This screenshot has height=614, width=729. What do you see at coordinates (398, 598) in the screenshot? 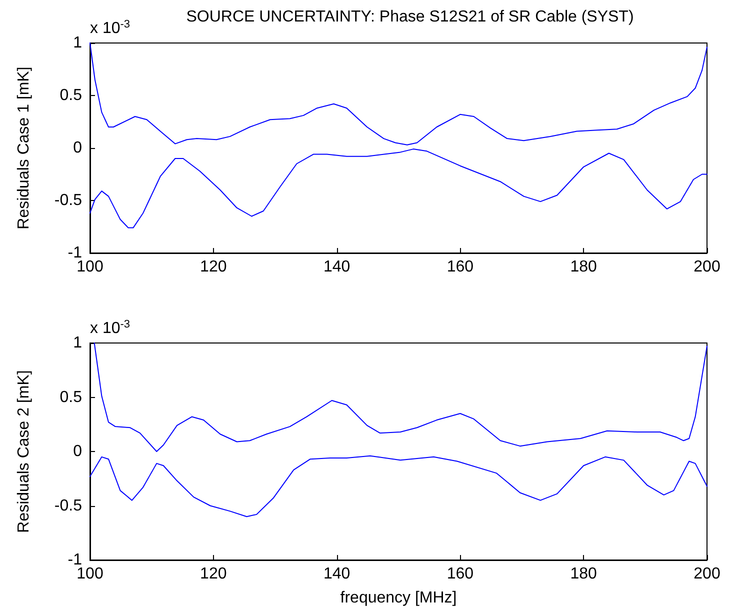
I see `x-axis-title: frequency [MHz]` at bounding box center [398, 598].